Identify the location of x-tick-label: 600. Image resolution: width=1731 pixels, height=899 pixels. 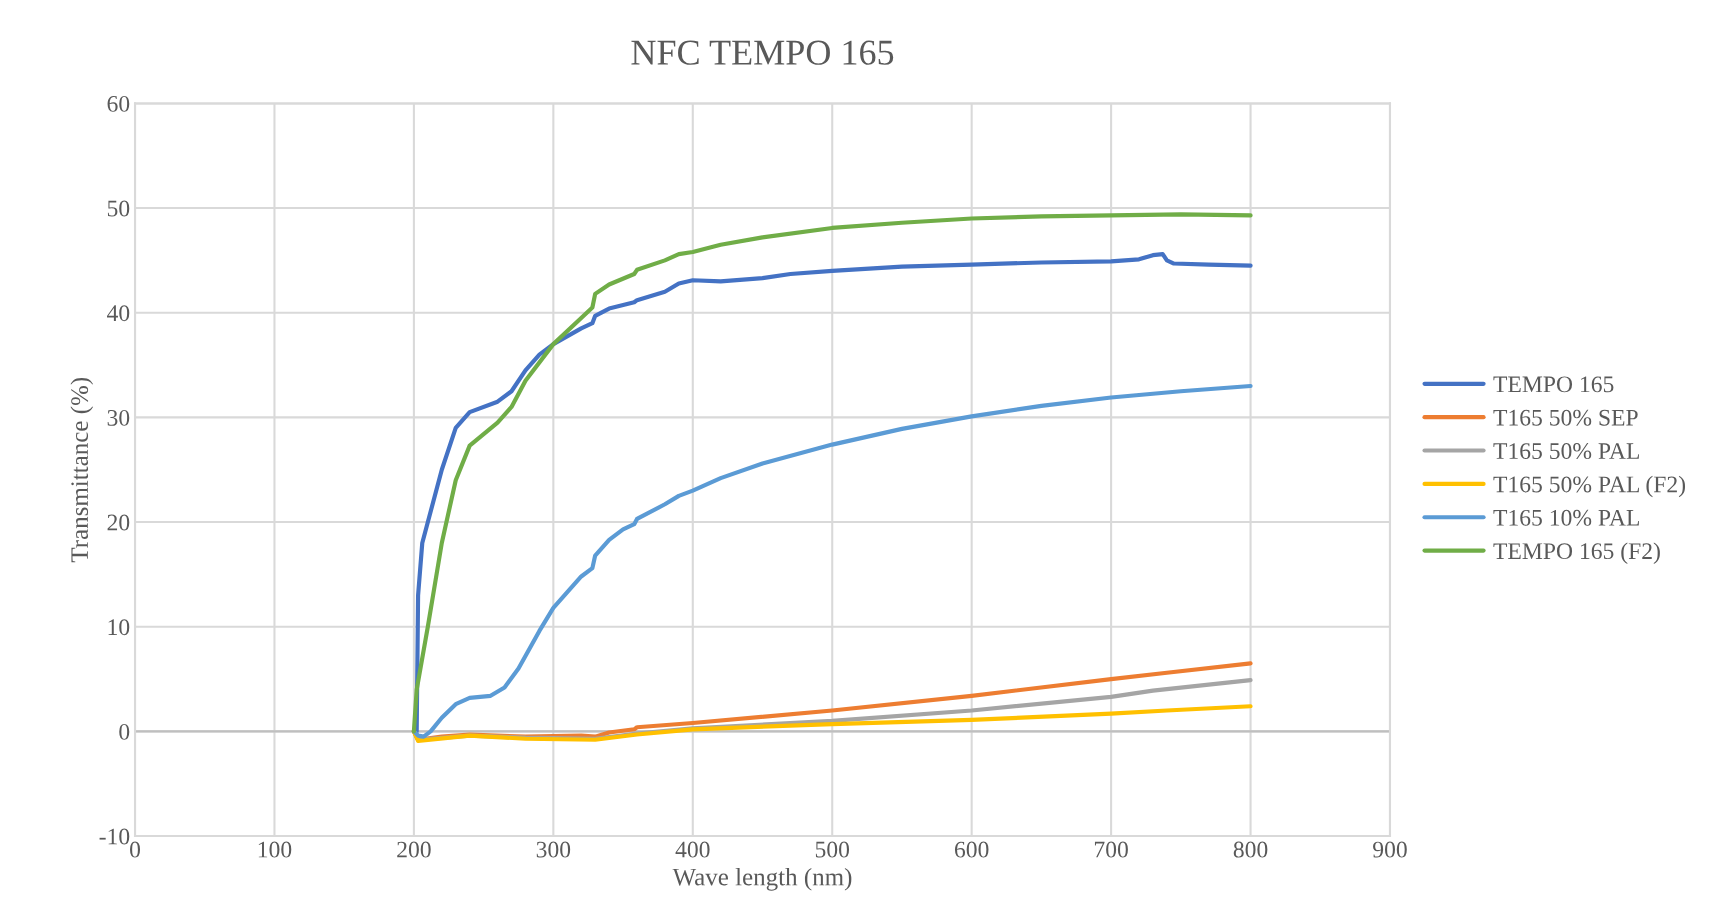
(971, 849).